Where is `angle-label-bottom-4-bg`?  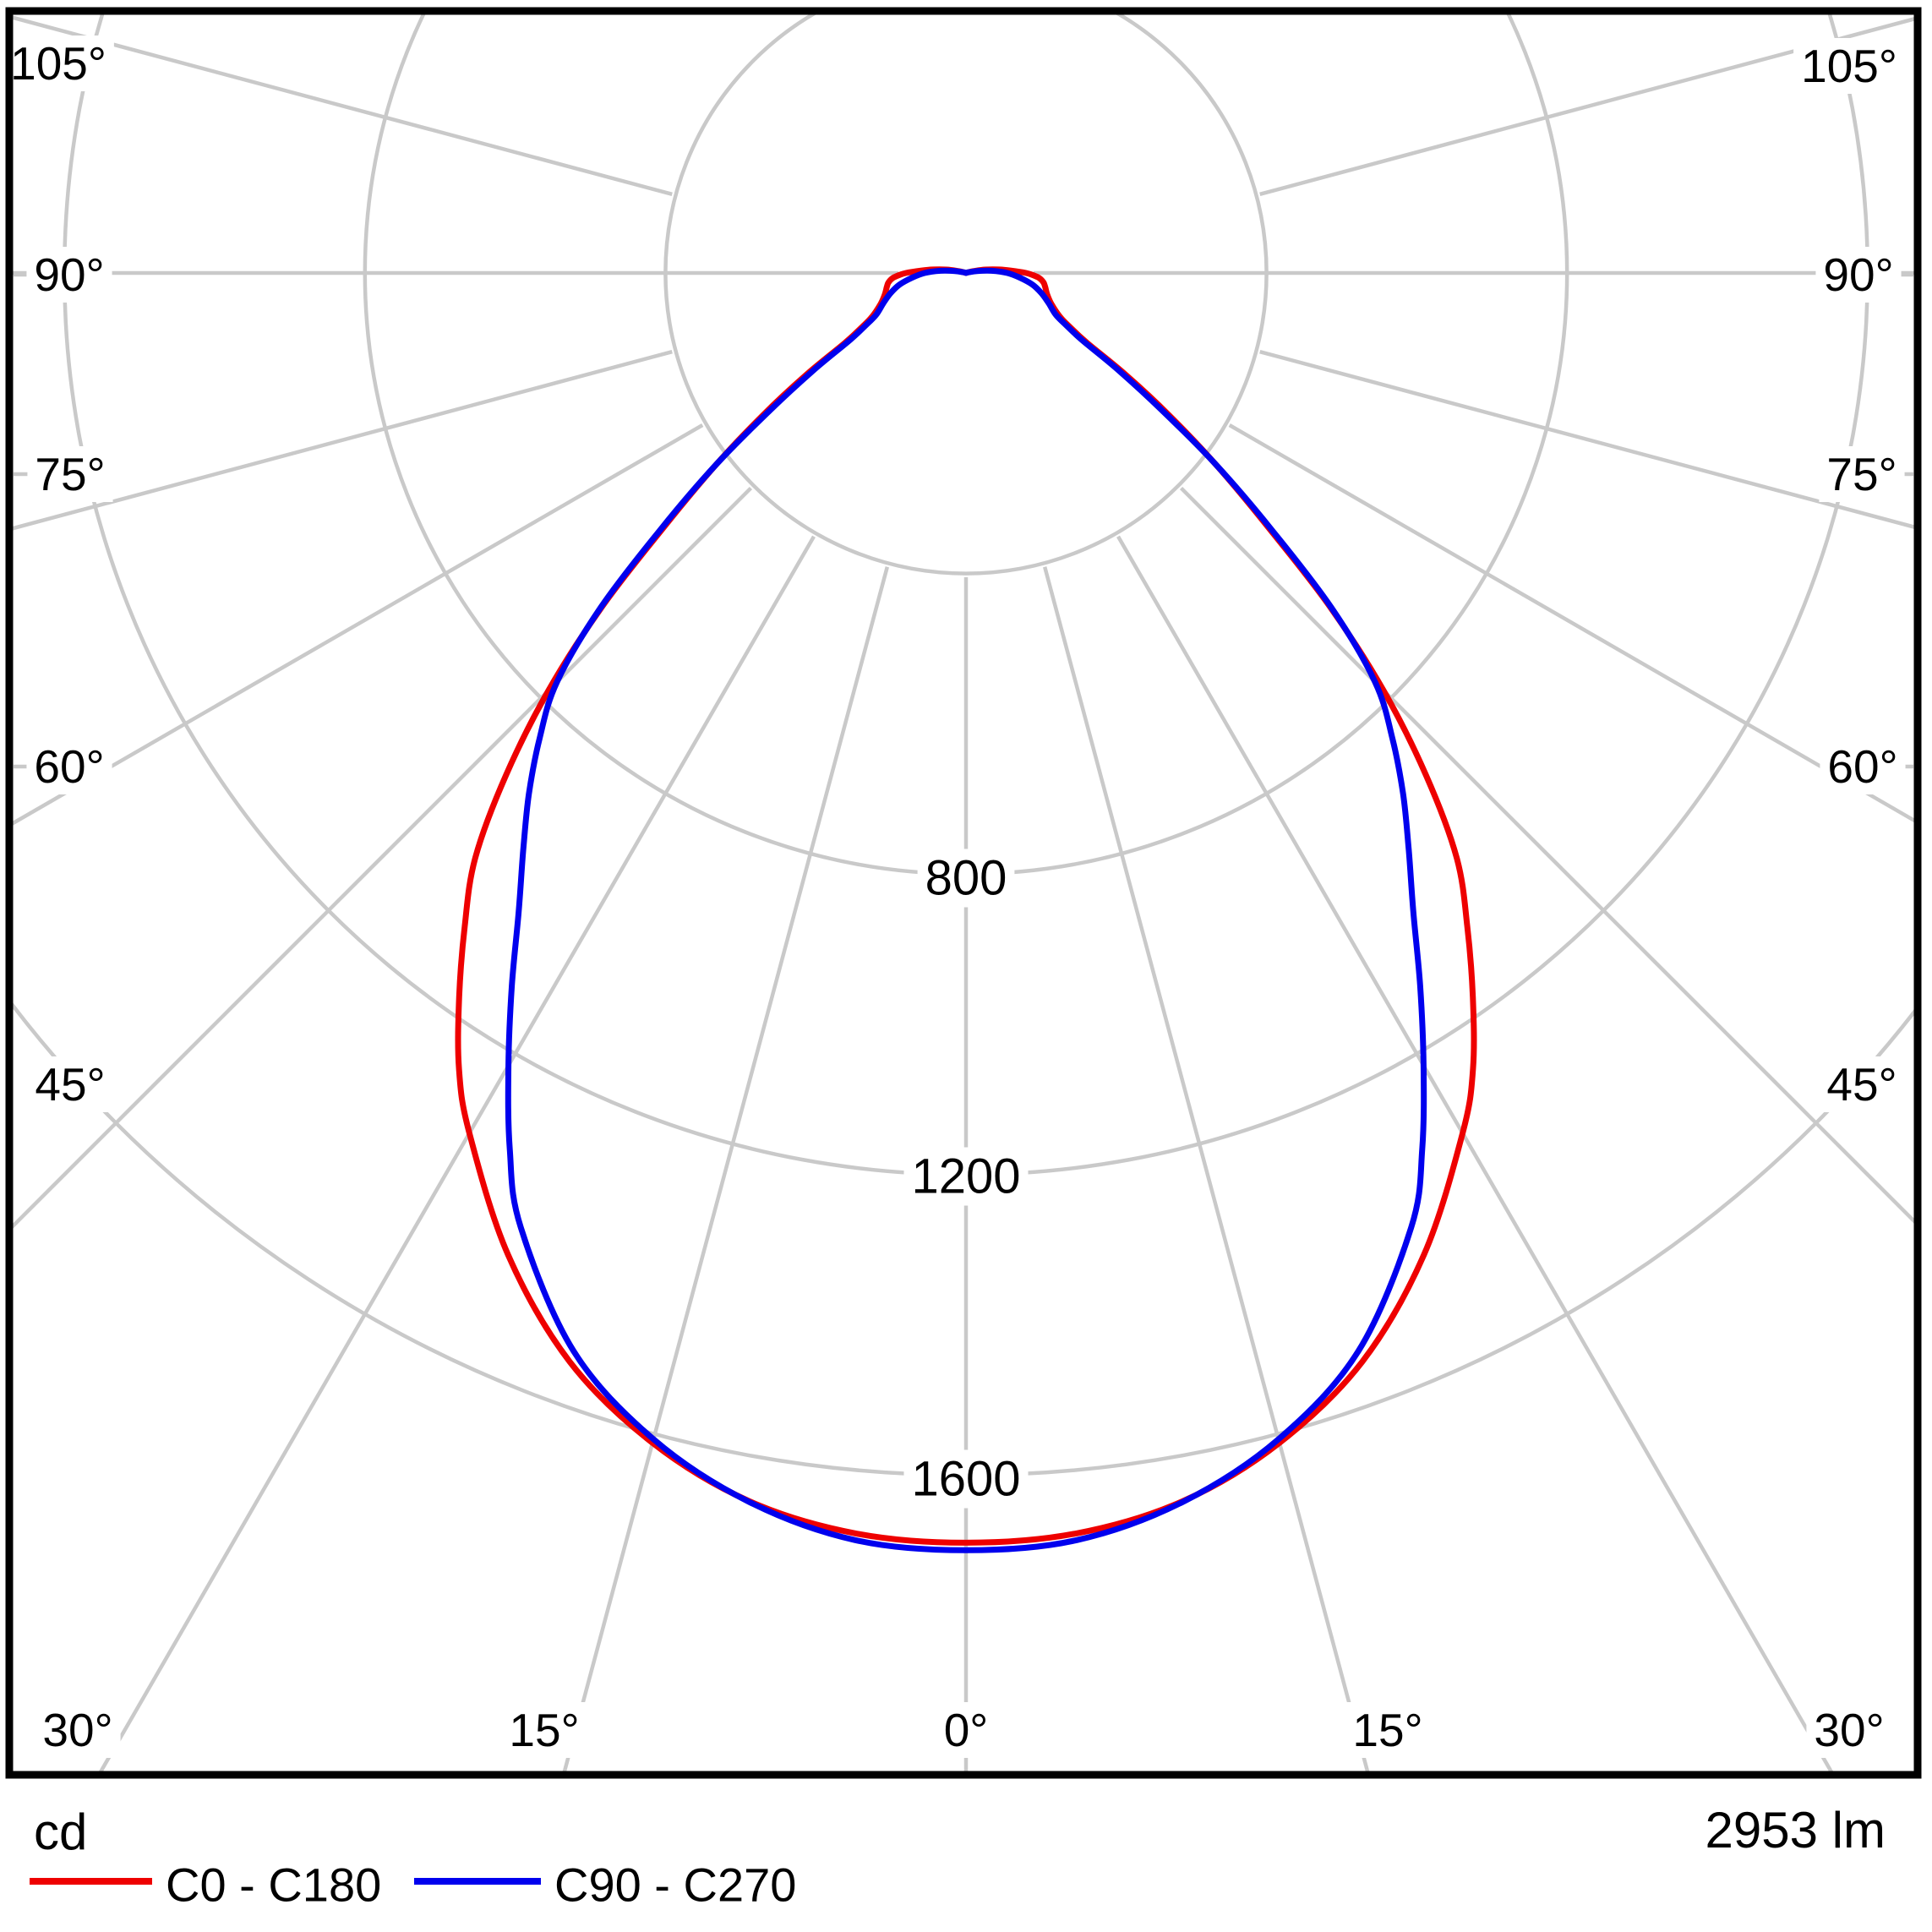
angle-label-bottom-4-bg is located at coordinates (1849, 1730).